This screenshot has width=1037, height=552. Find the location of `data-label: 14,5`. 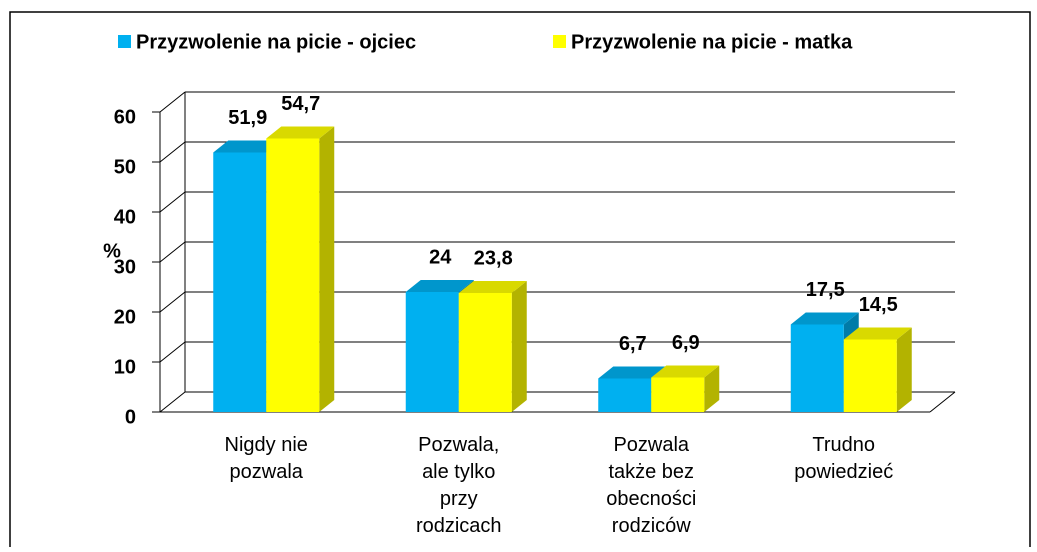

data-label: 14,5 is located at coordinates (878, 305).